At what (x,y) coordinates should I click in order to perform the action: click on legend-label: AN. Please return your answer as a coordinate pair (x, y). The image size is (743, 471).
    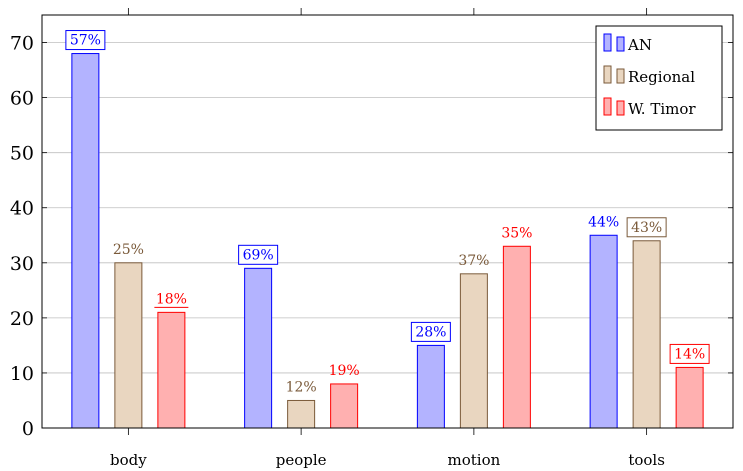
    Looking at the image, I should click on (639, 45).